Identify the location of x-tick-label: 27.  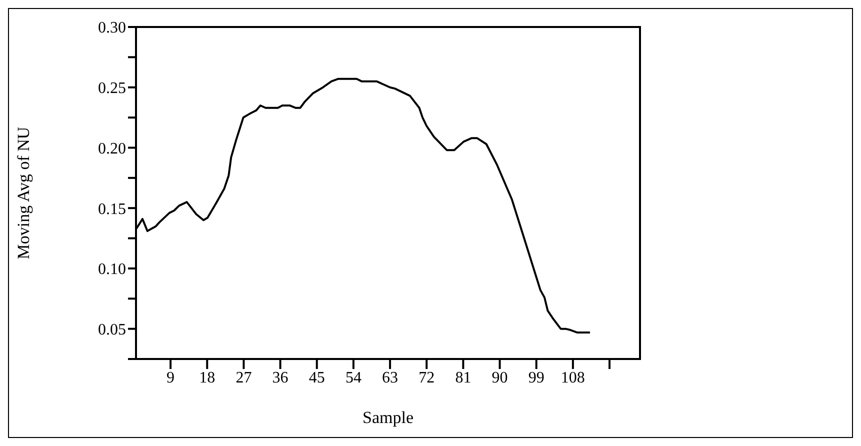
(244, 377).